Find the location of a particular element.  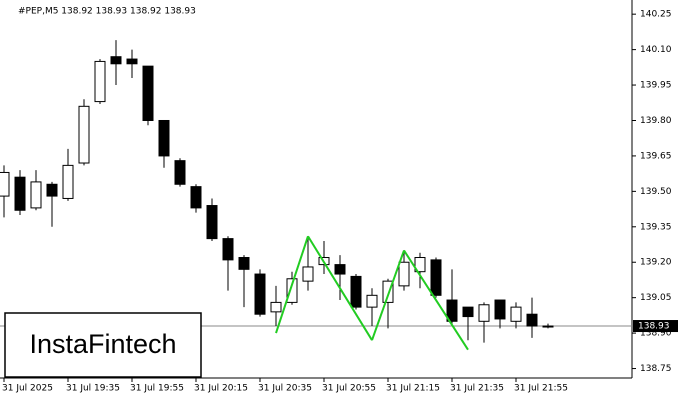

x-tick-label: 31 Jul 21:55 is located at coordinates (541, 389).